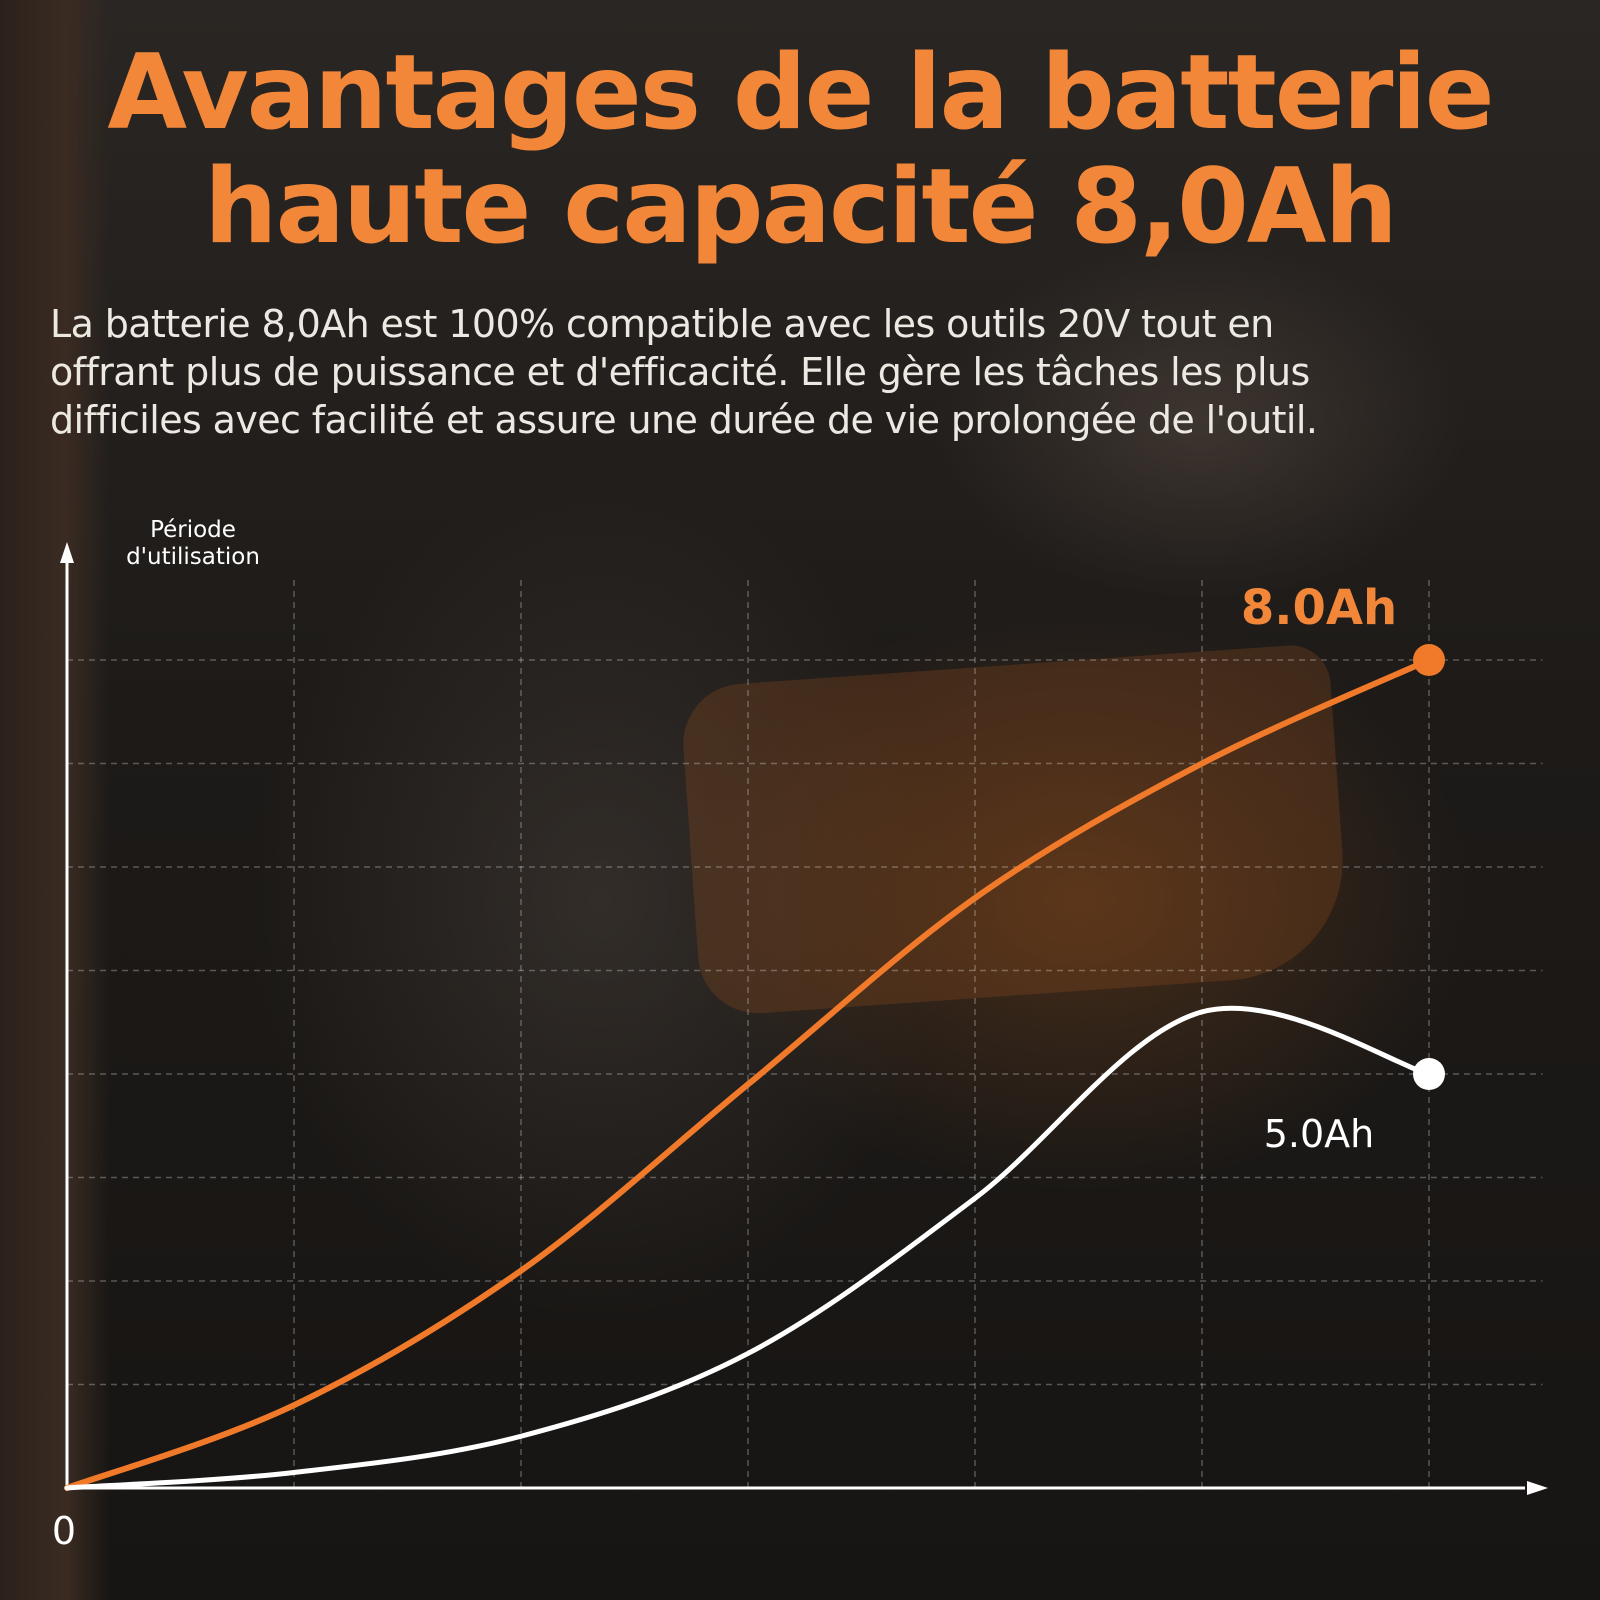  Describe the element at coordinates (193, 530) in the screenshot. I see `y-axis-label-line-1: Période` at that location.